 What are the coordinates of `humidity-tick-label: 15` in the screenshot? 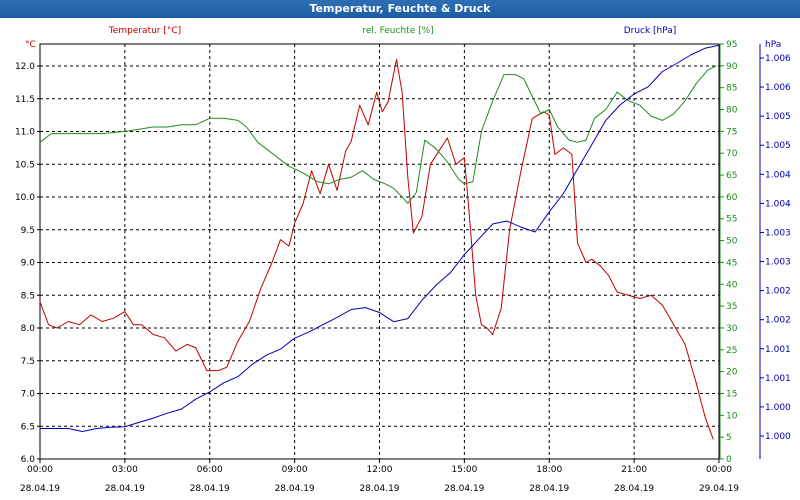 It's located at (731, 394).